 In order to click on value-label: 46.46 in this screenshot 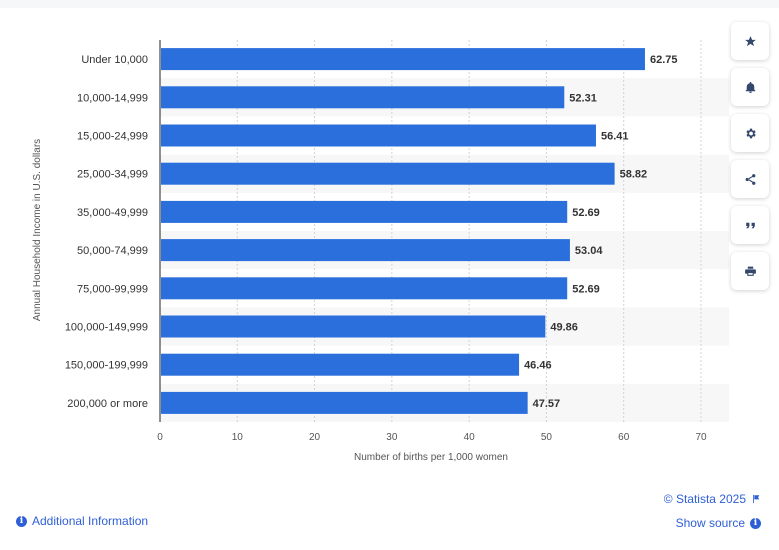, I will do `click(538, 366)`.